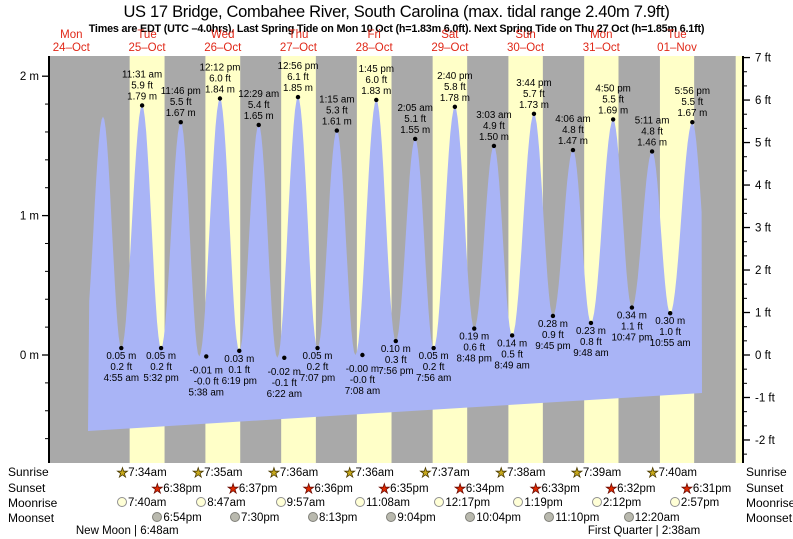 The width and height of the screenshot is (793, 539). I want to click on moonrise-time: 11:08am, so click(388, 503).